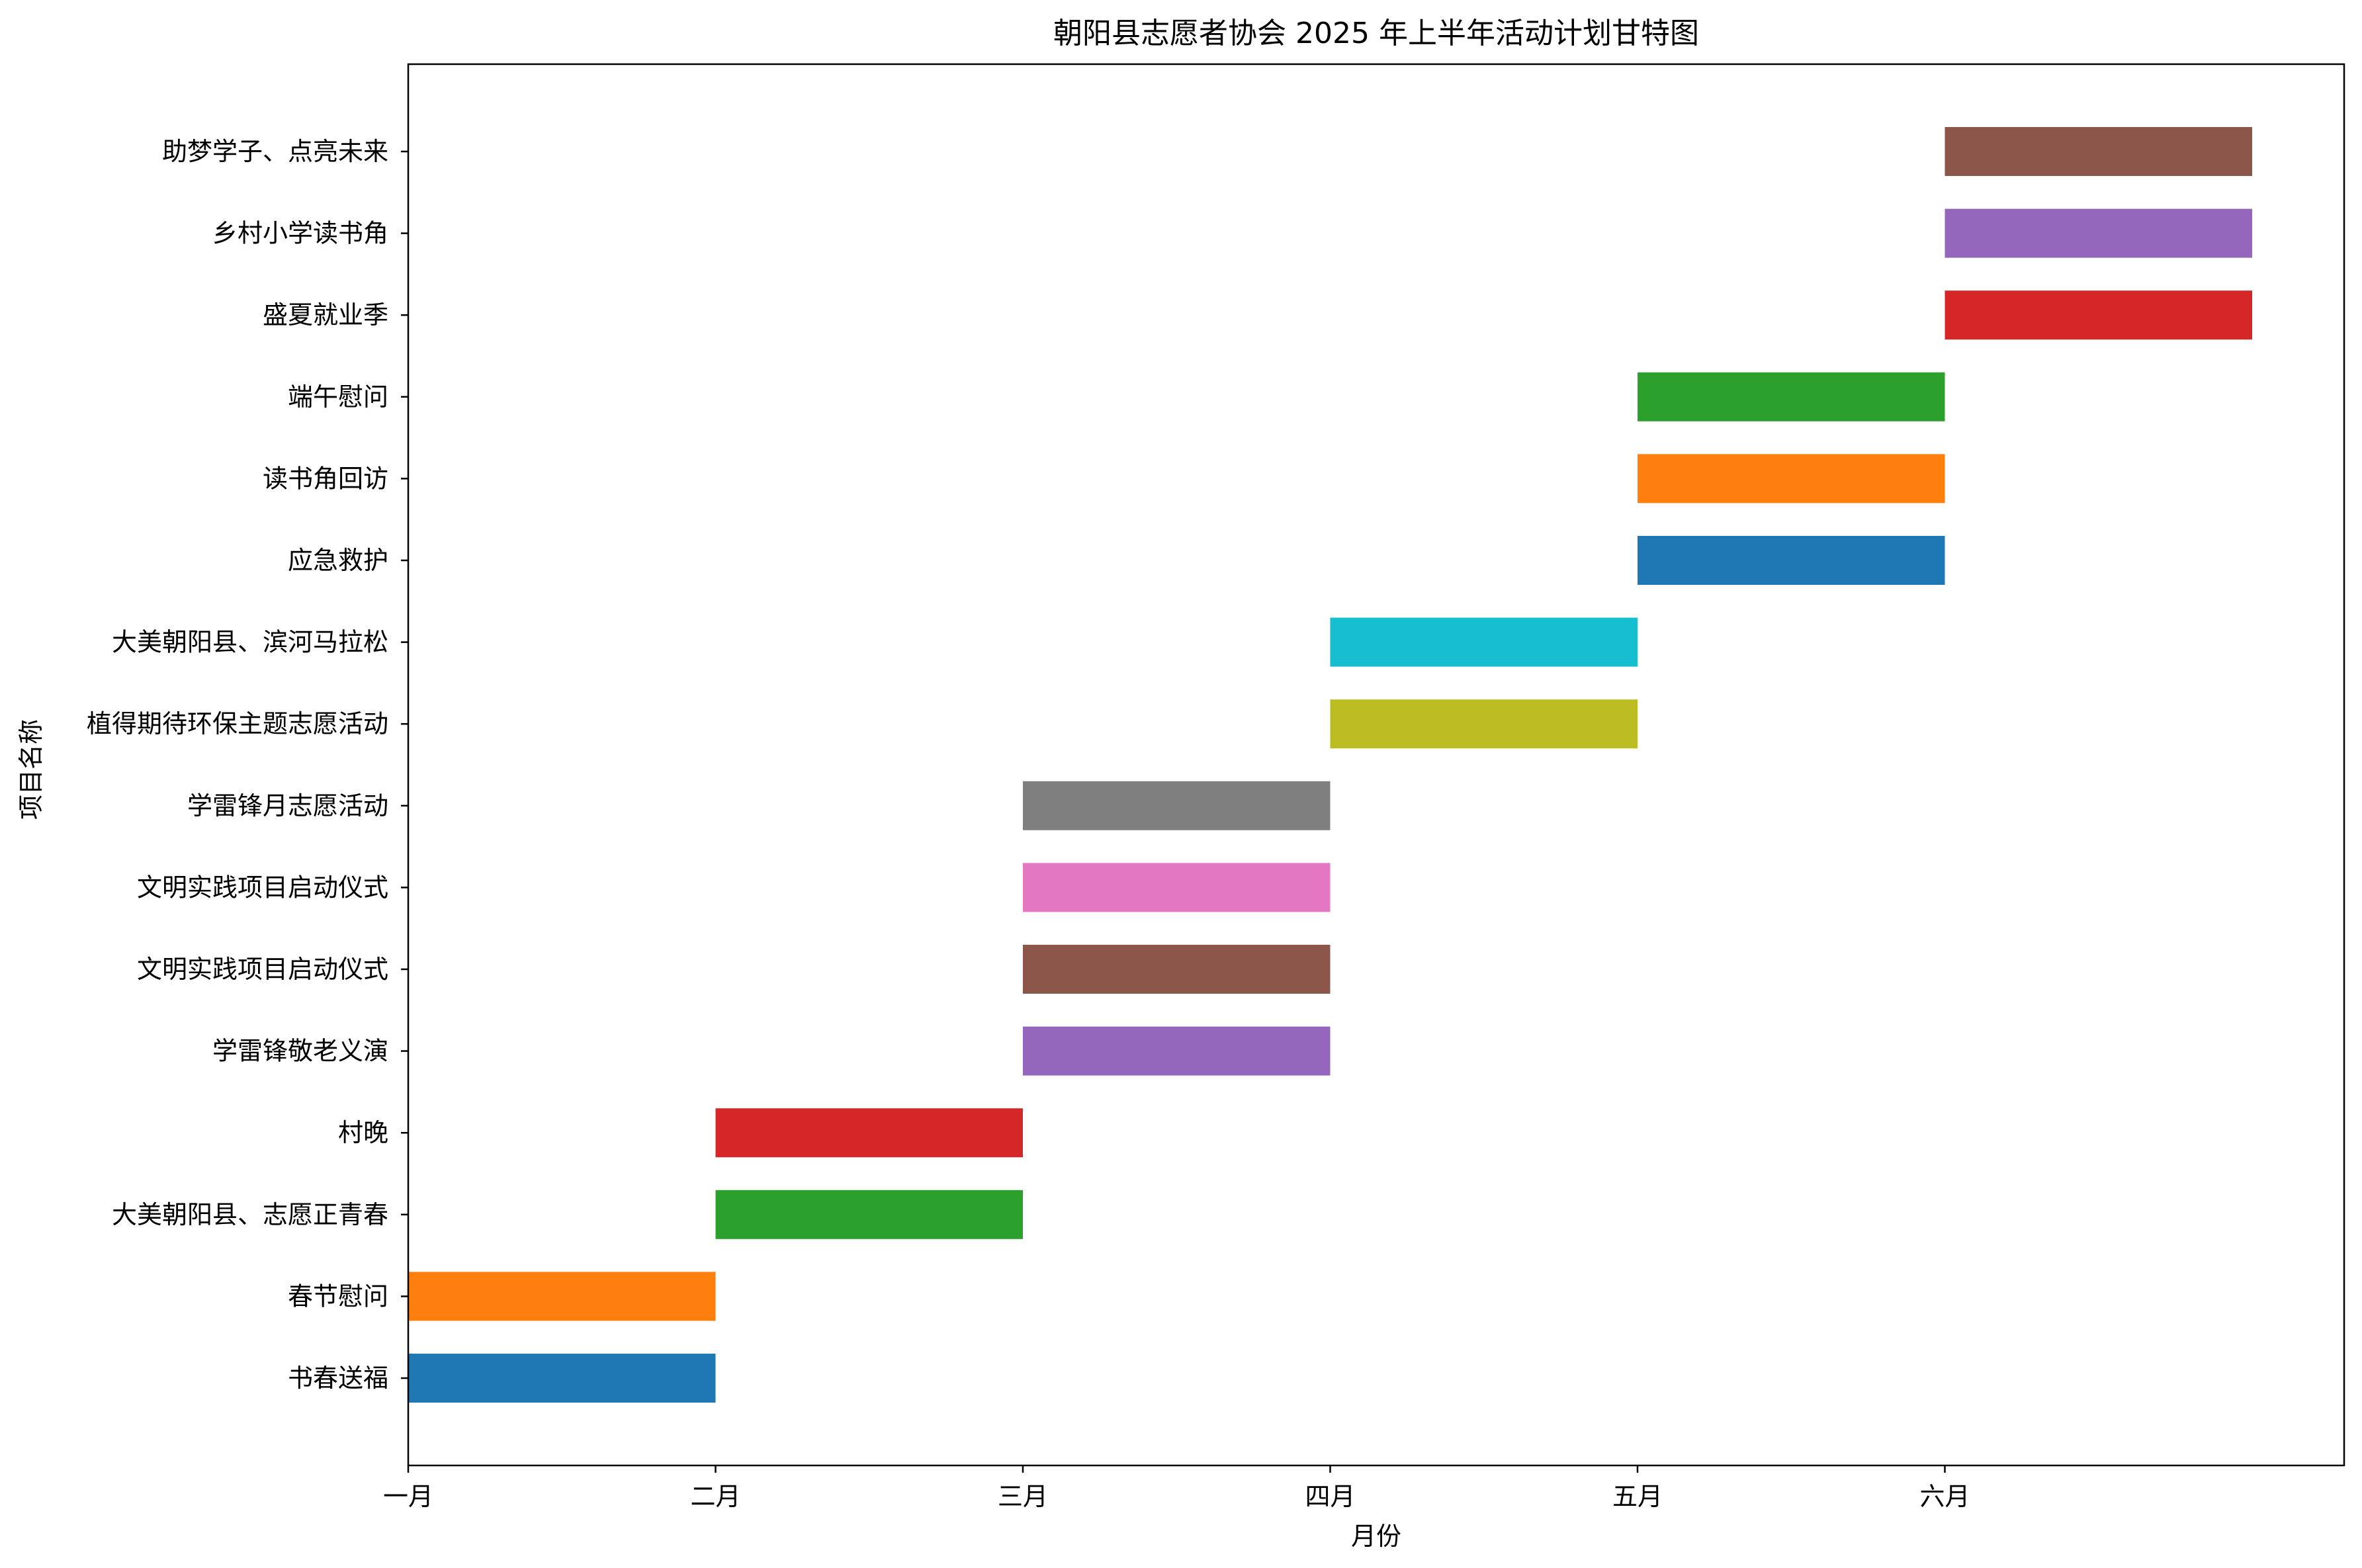 The width and height of the screenshot is (2362, 1568). I want to click on y-tick-label: 村晚, so click(363, 1133).